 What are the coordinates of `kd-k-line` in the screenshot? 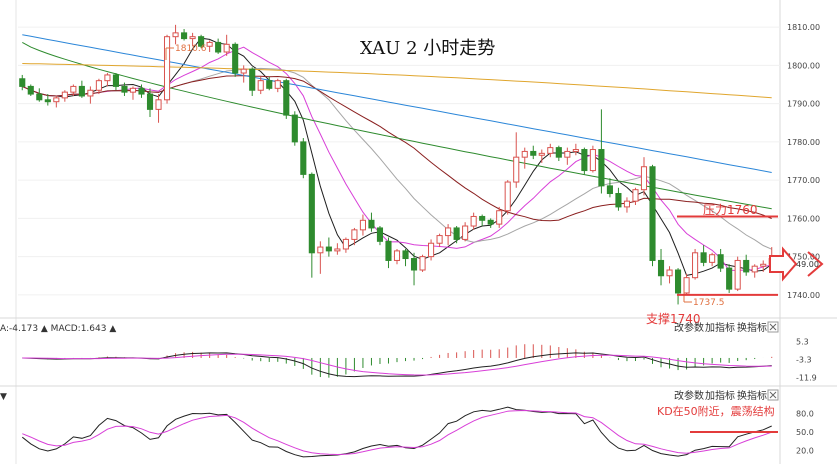 It's located at (396, 432).